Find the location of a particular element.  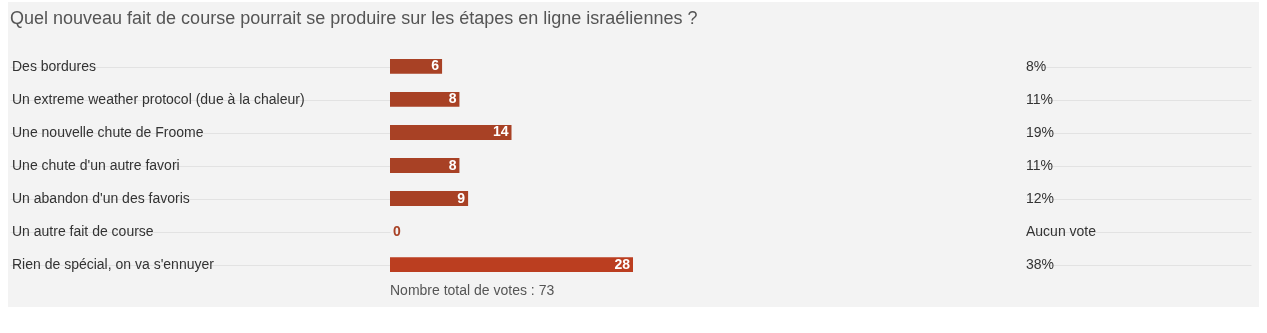

data-label: 9 is located at coordinates (461, 197).